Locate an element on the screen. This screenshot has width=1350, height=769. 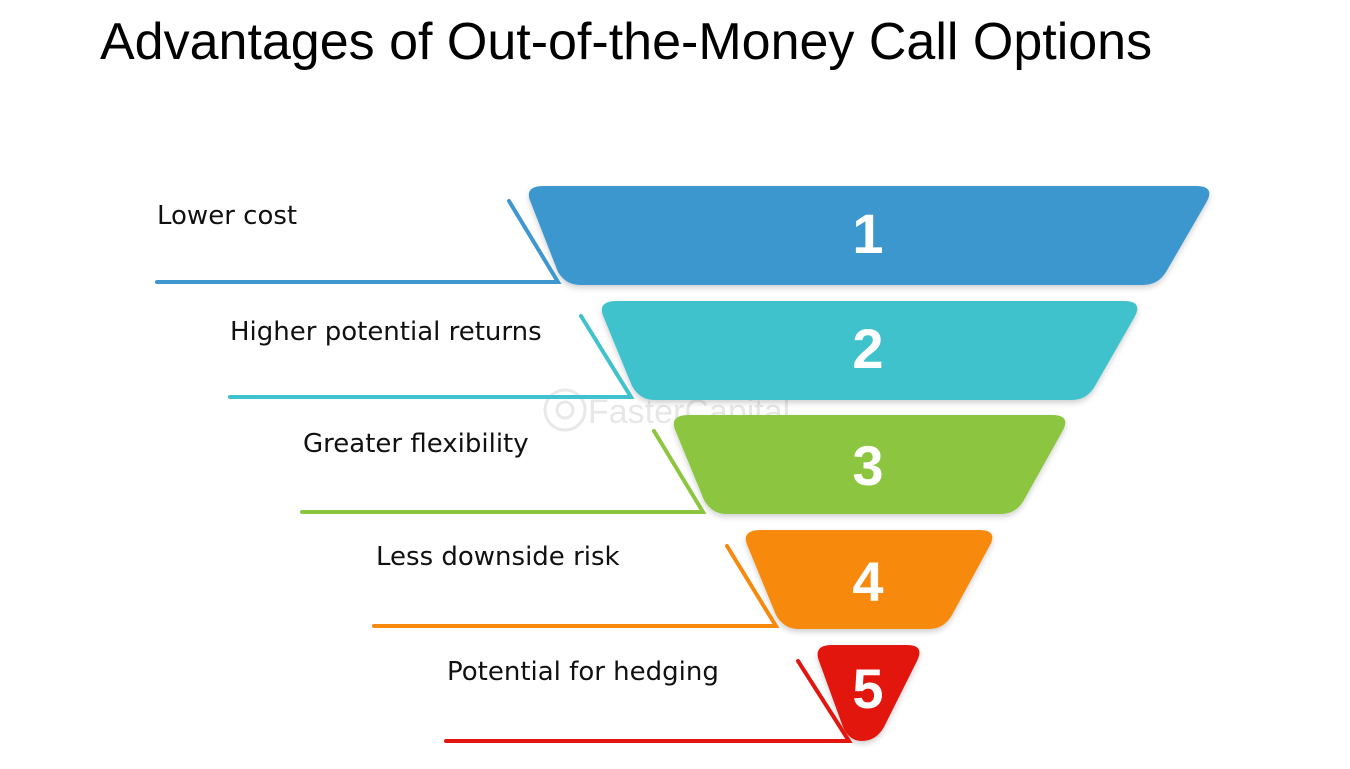
level-3-number: 3 is located at coordinates (867, 465).